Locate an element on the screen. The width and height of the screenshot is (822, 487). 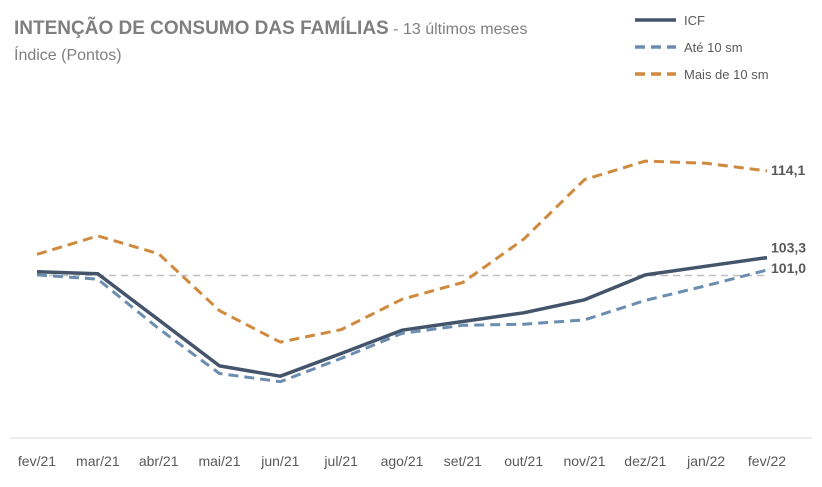
x-tick-label: mar/21 is located at coordinates (98, 461).